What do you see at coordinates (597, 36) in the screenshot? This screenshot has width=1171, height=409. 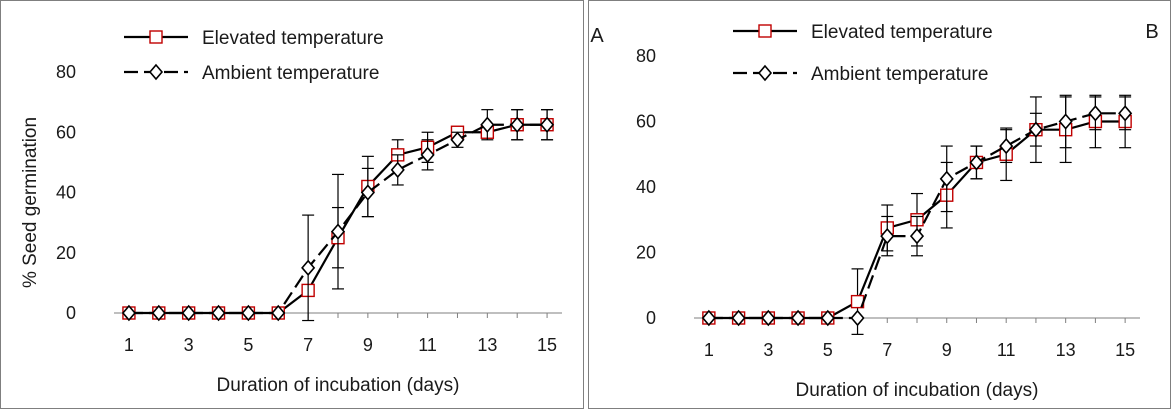 I see `panel-label: A` at bounding box center [597, 36].